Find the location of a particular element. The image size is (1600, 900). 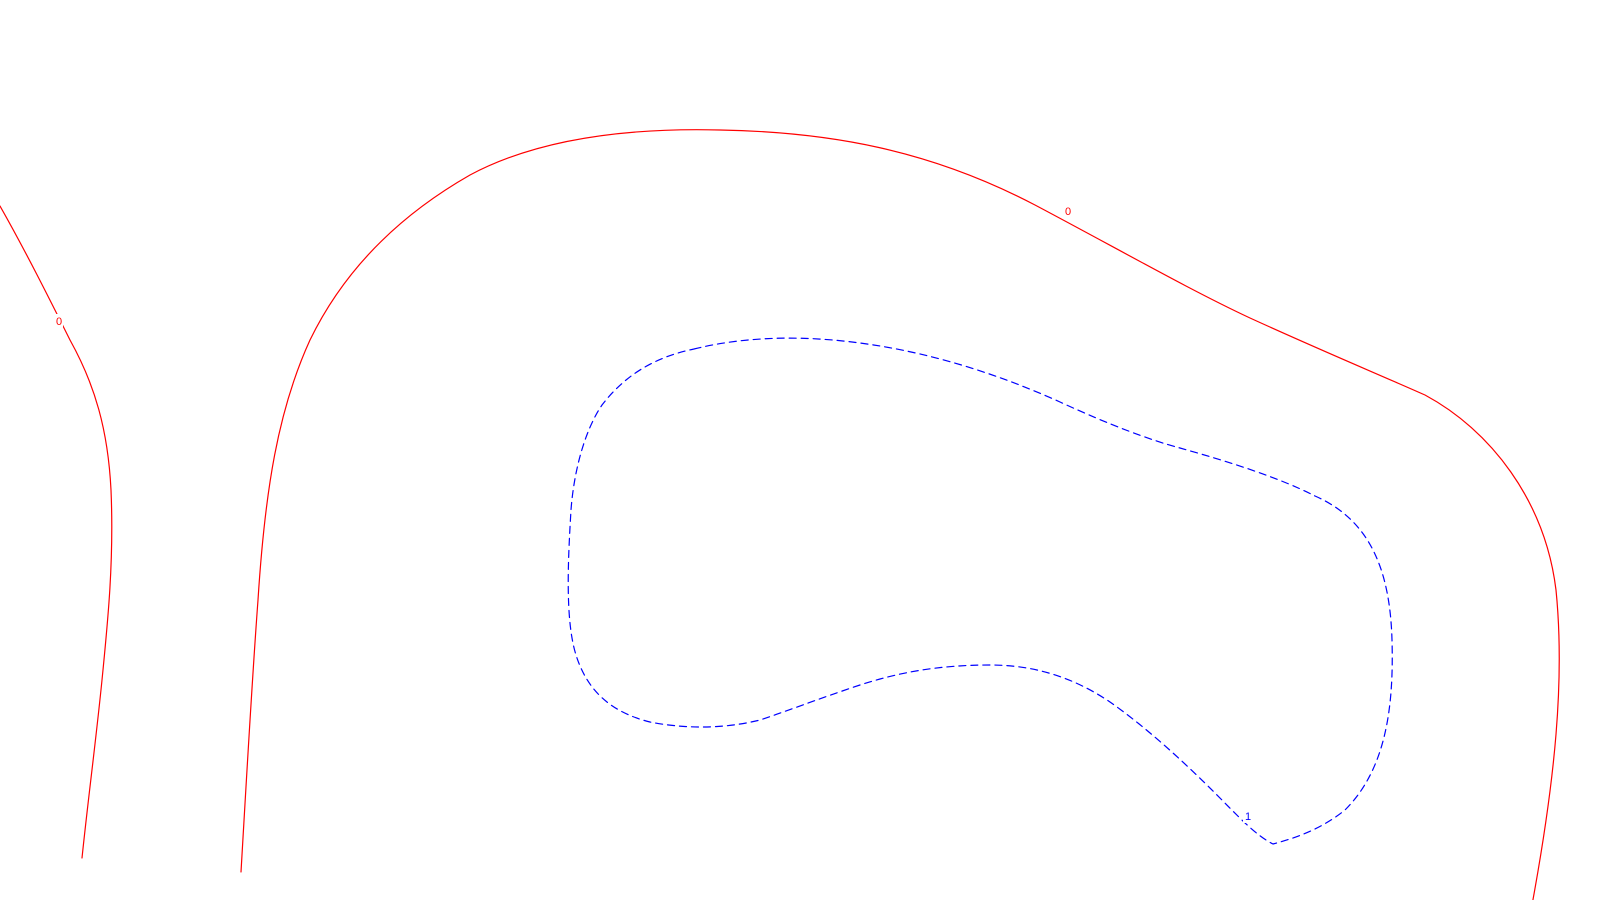

contour-label-level-0-top-group: 0 is located at coordinates (1068, 211).